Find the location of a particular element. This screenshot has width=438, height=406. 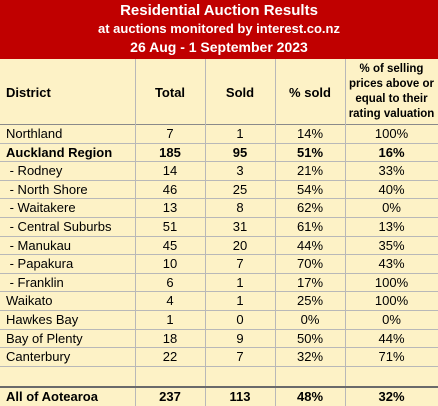

table-row: - Manukau 45 20 44% 35% is located at coordinates (219, 246).